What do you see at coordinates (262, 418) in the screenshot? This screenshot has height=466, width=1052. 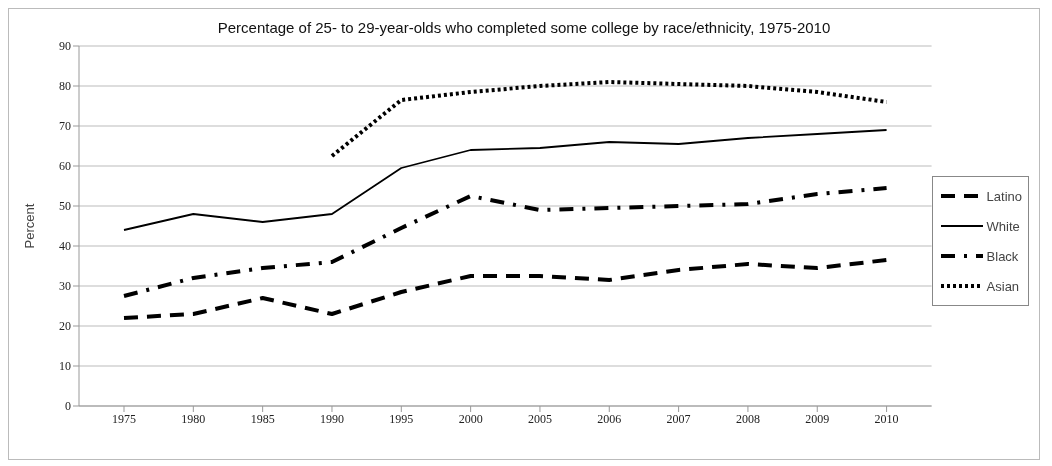 I see `x-tick-label: 1985` at bounding box center [262, 418].